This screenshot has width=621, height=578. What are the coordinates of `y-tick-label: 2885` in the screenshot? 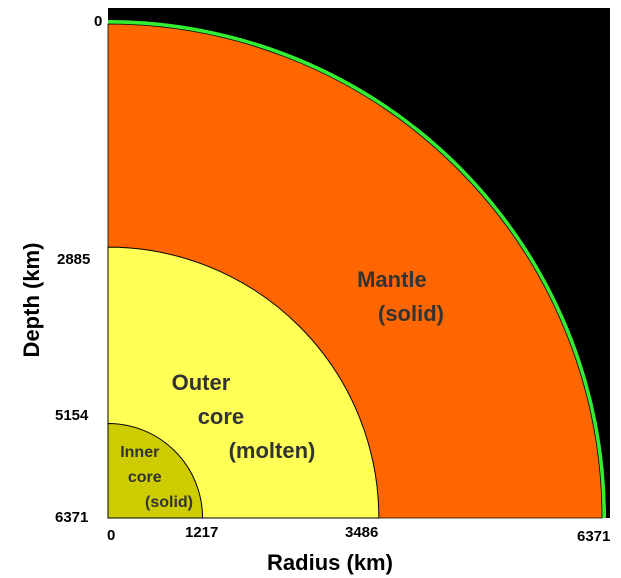 It's located at (73, 259).